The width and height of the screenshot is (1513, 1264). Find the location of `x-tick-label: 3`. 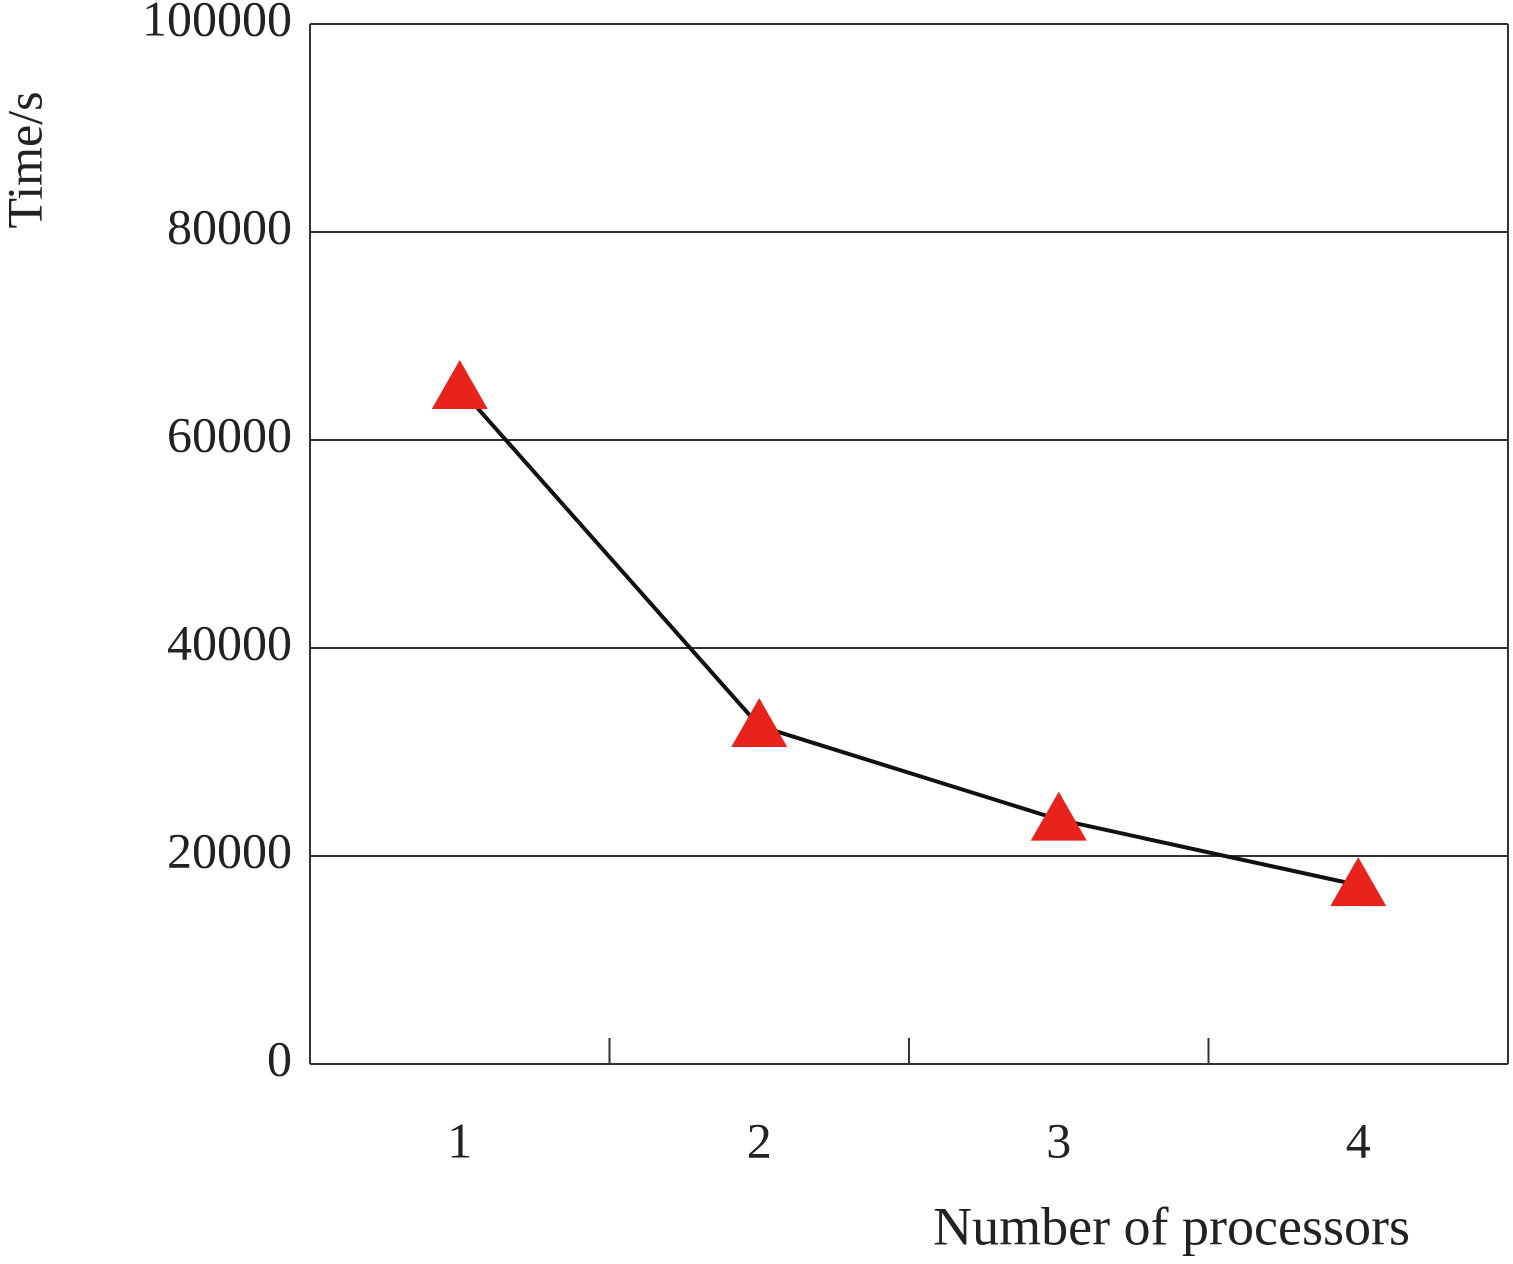

x-tick-label: 3 is located at coordinates (1058, 1140).